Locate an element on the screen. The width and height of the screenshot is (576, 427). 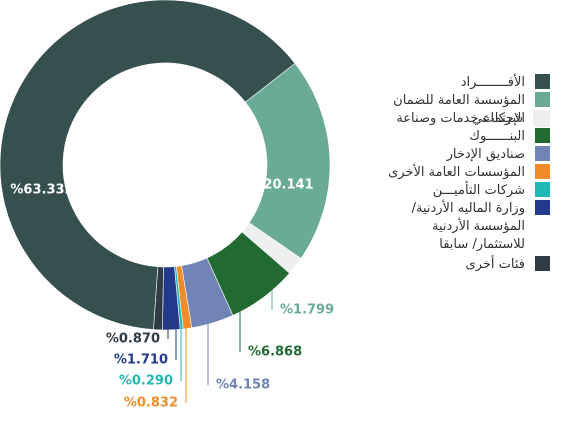
legend-item: البنــــــوك is located at coordinates (509, 137).